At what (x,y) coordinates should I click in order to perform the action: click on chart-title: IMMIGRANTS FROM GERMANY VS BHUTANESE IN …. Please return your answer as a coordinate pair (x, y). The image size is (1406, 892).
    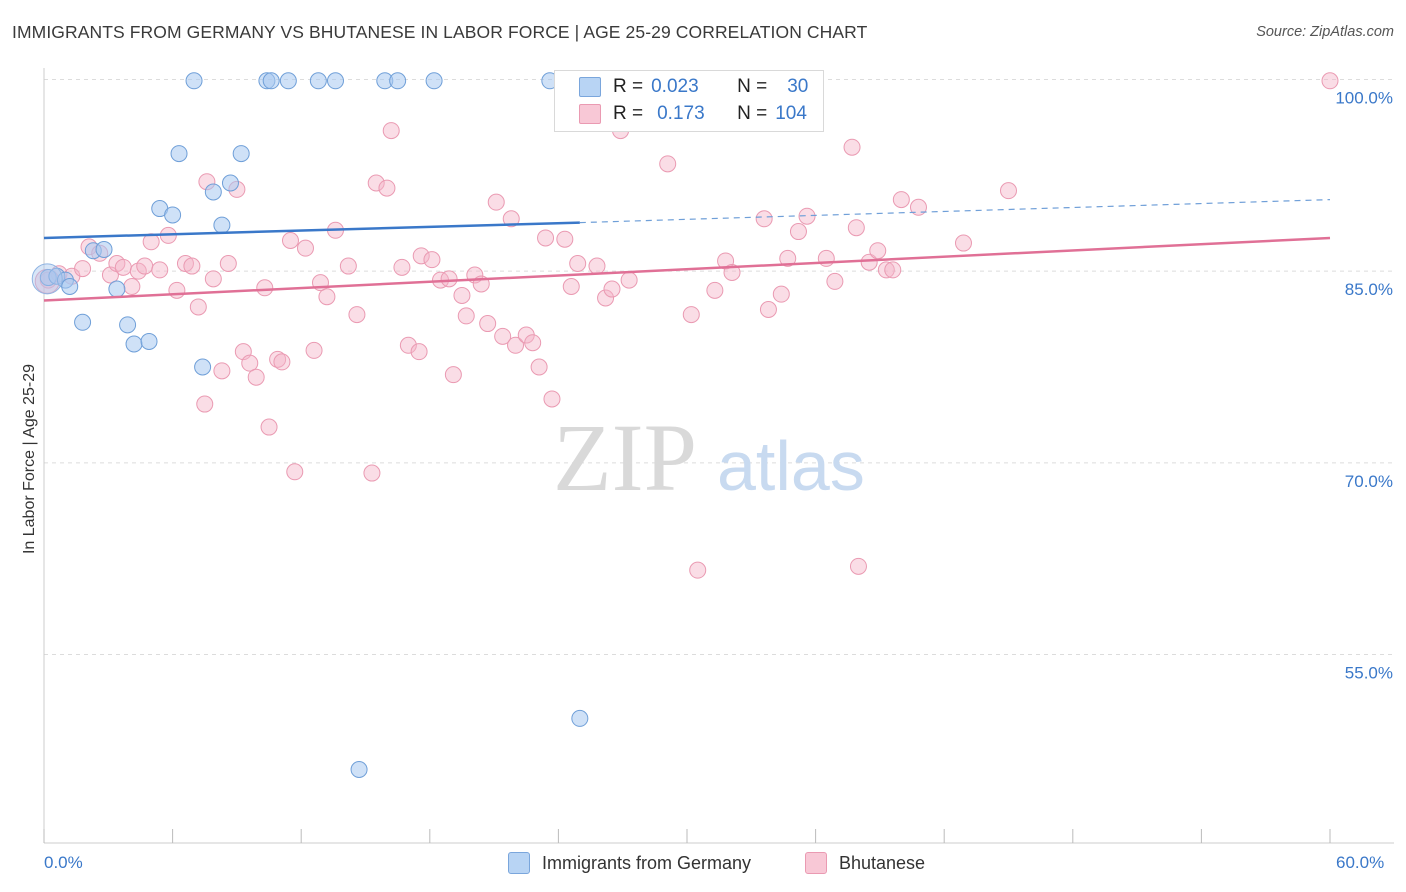
    Looking at the image, I should click on (440, 32).